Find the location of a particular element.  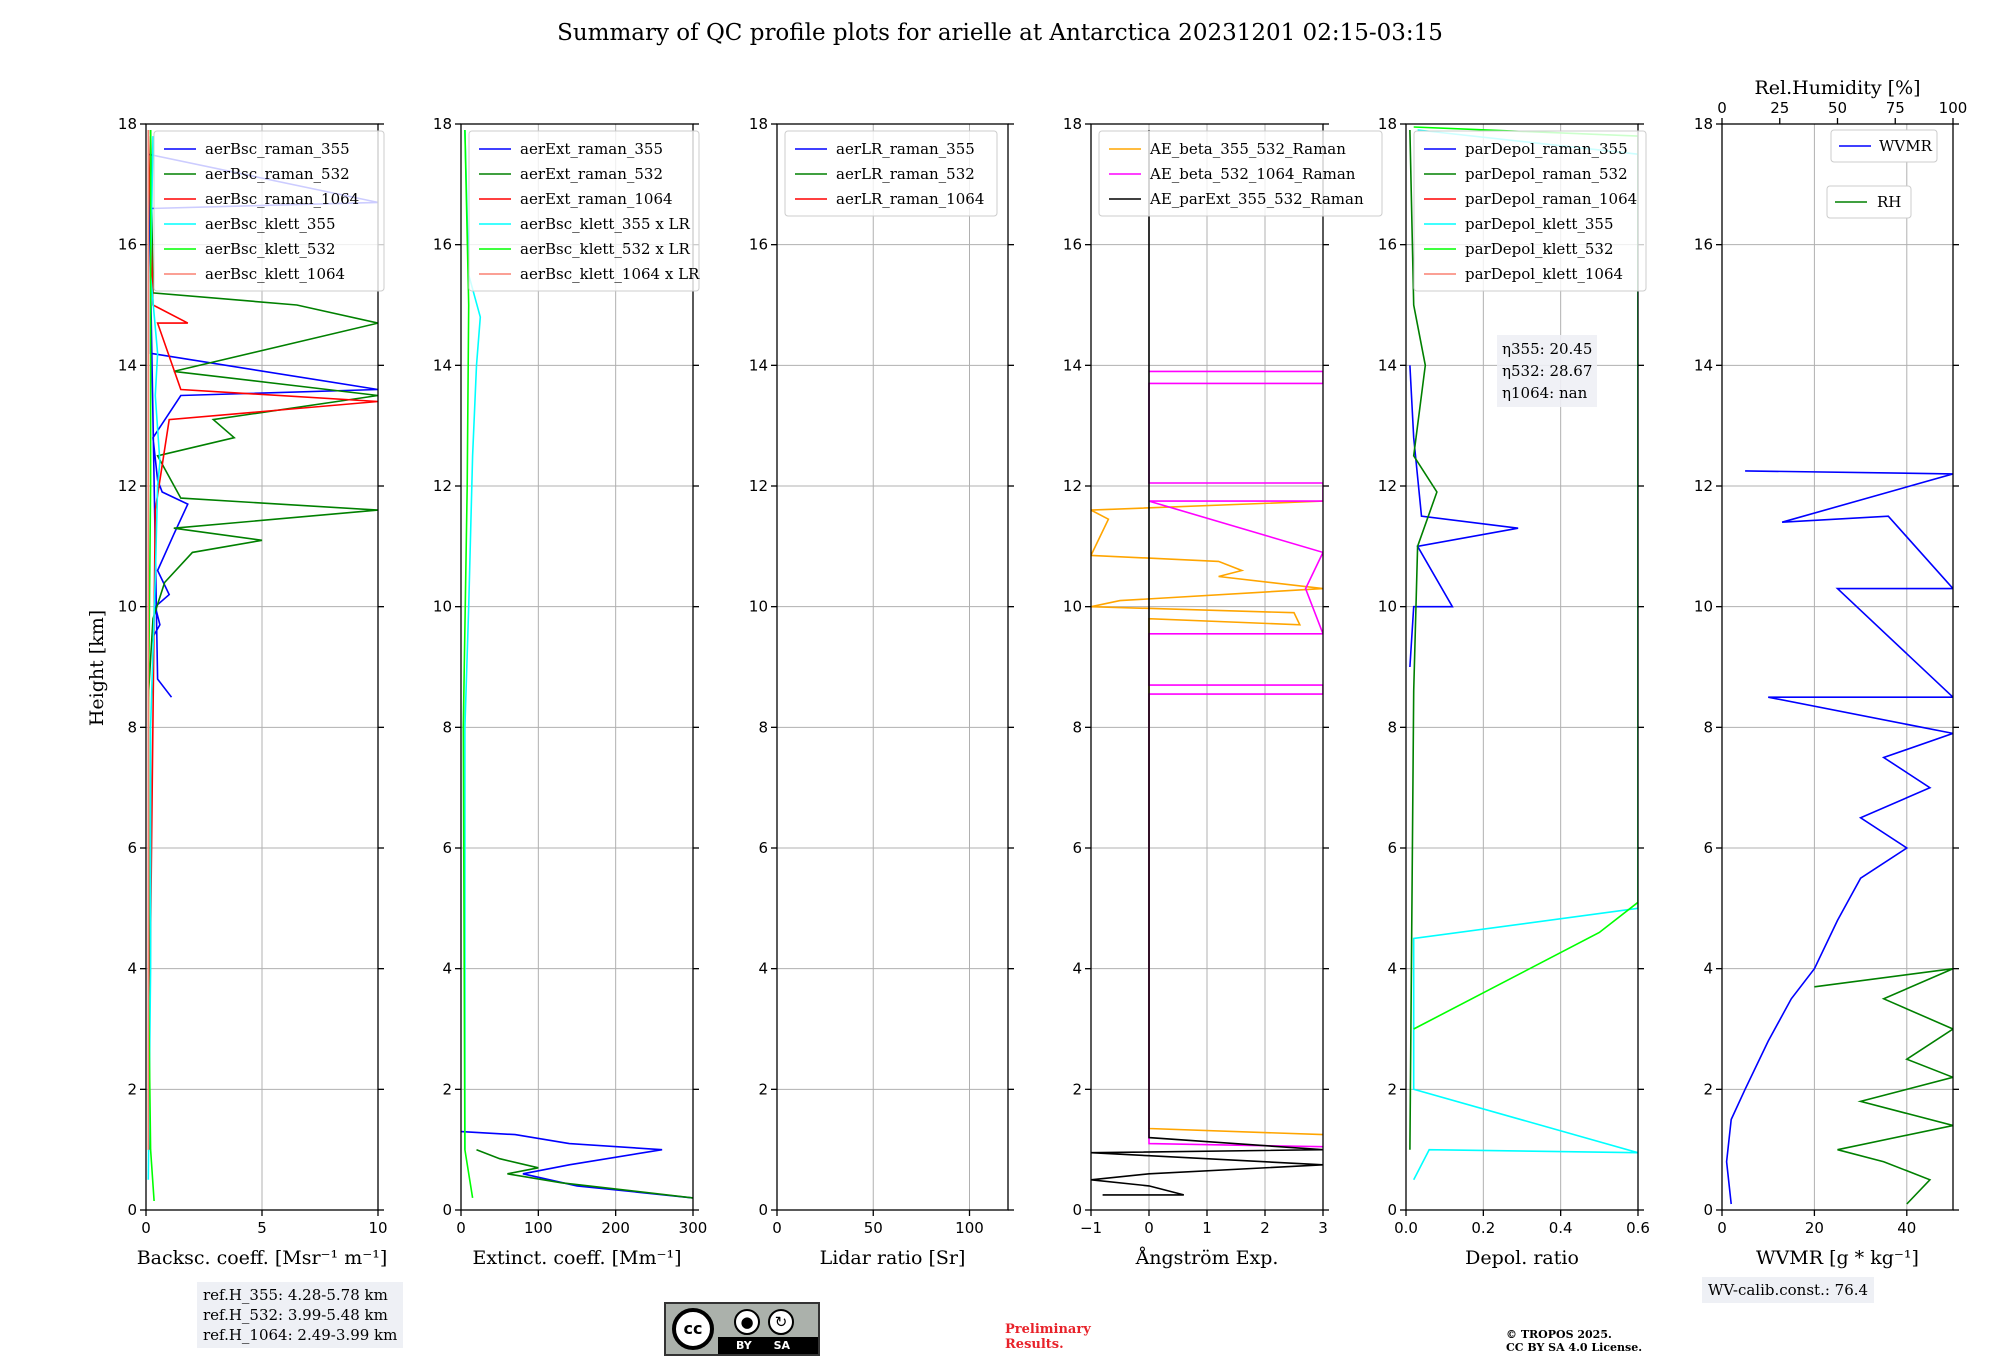

x-tick-label: 0.0 is located at coordinates (1406, 1228).